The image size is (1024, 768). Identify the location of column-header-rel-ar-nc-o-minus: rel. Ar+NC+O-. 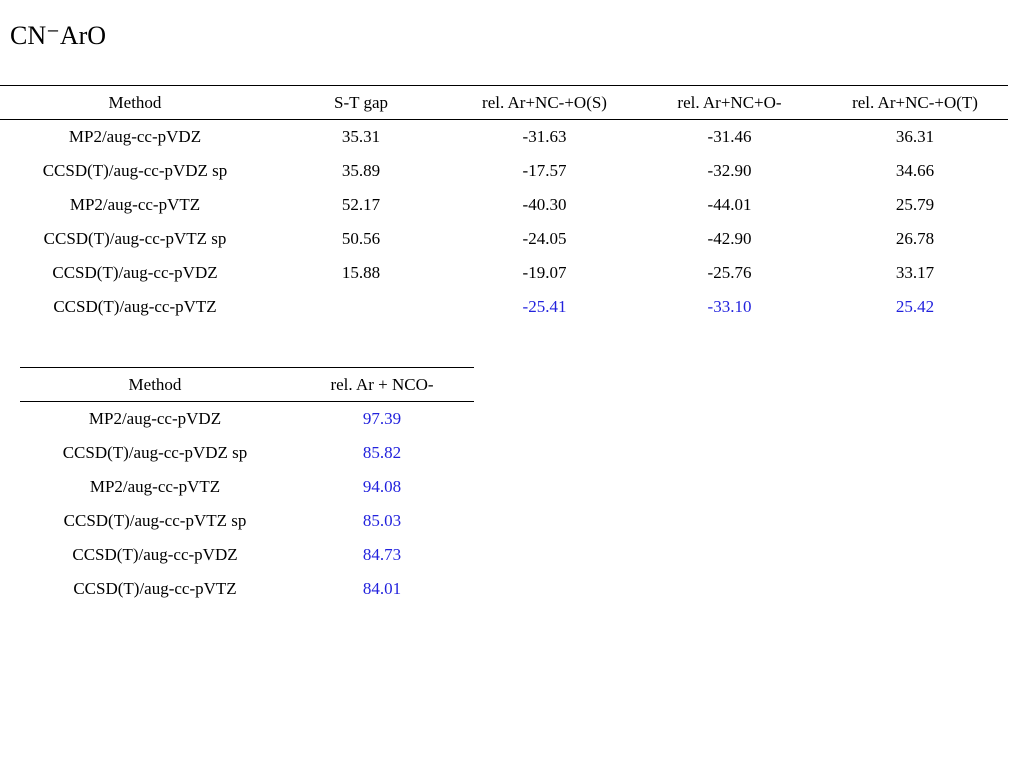
(729, 102).